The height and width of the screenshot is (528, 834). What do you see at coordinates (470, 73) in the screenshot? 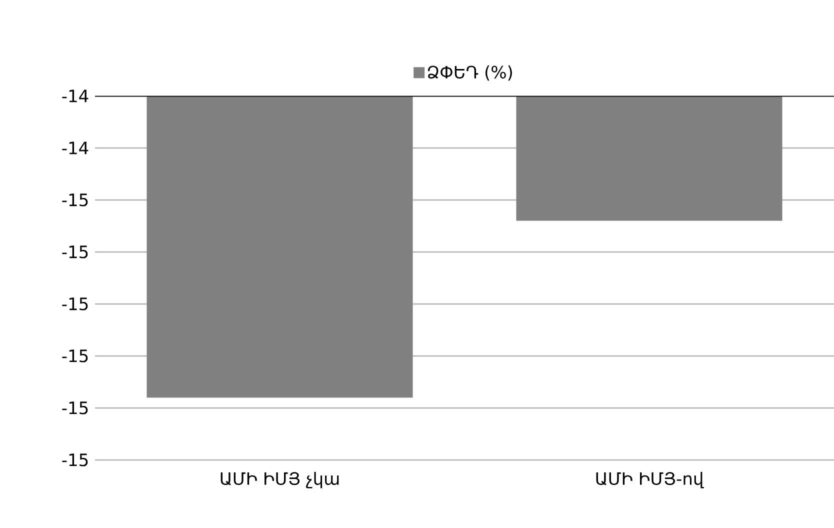
I see `legend-label: ՁՓԵԴ (%)` at bounding box center [470, 73].